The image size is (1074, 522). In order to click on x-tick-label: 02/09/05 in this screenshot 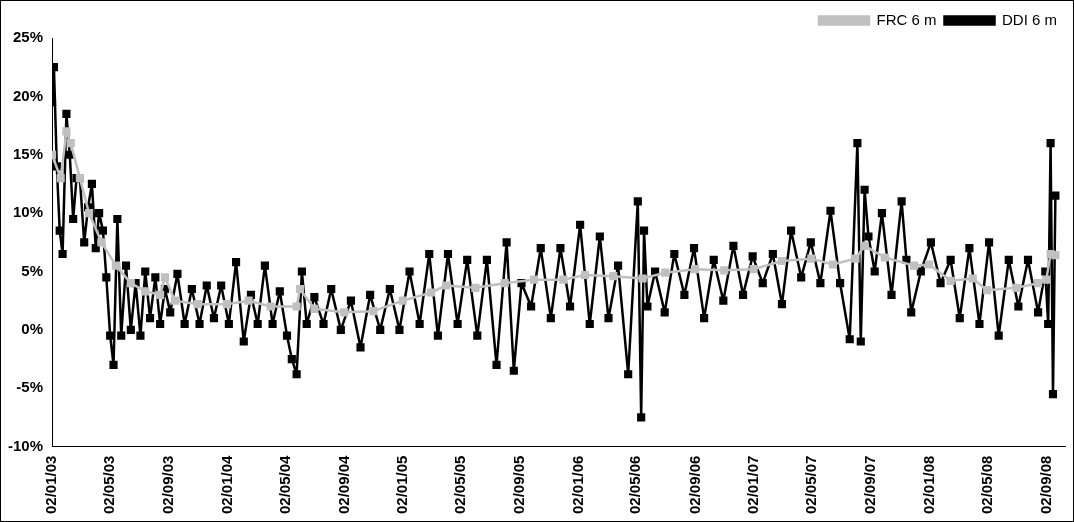, I will do `click(519, 484)`.